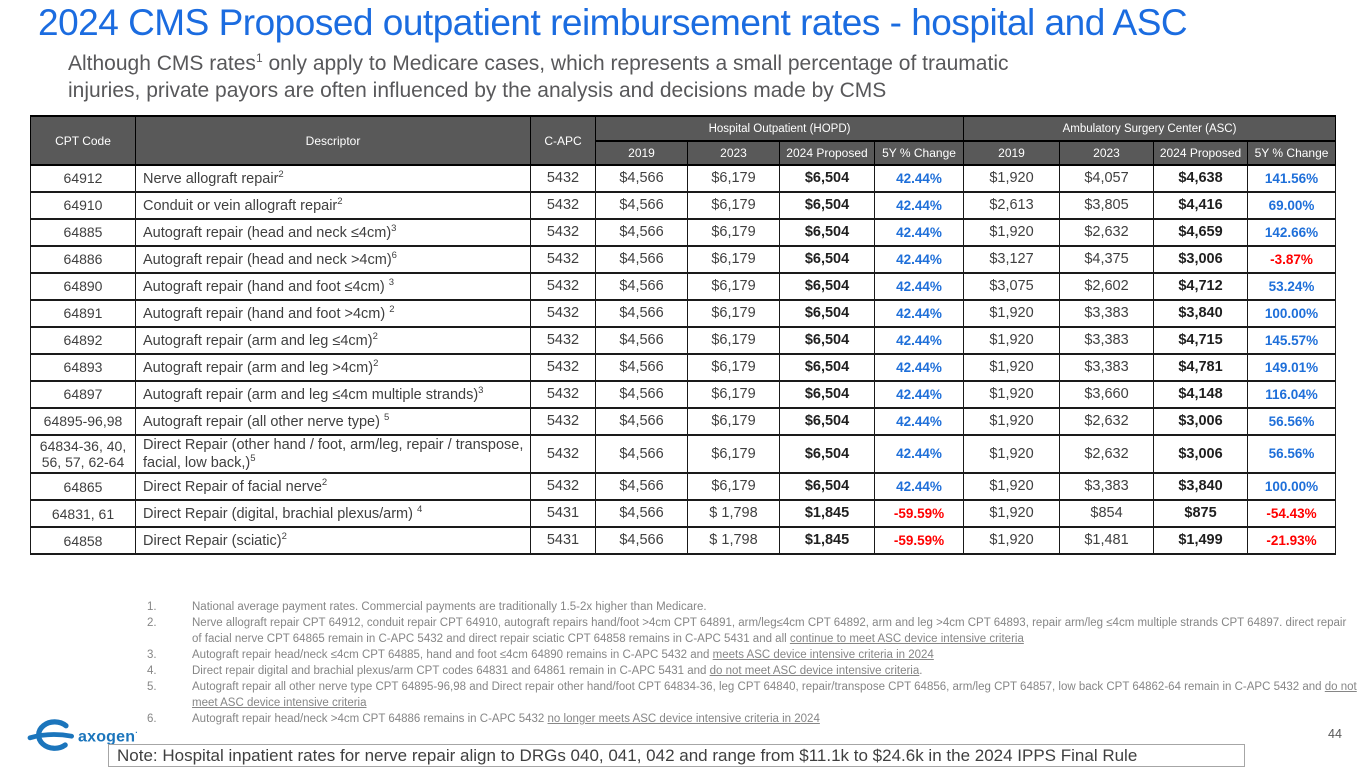 Image resolution: width=1365 pixels, height=768 pixels. What do you see at coordinates (152, 671) in the screenshot?
I see `footnote-number: 4.` at bounding box center [152, 671].